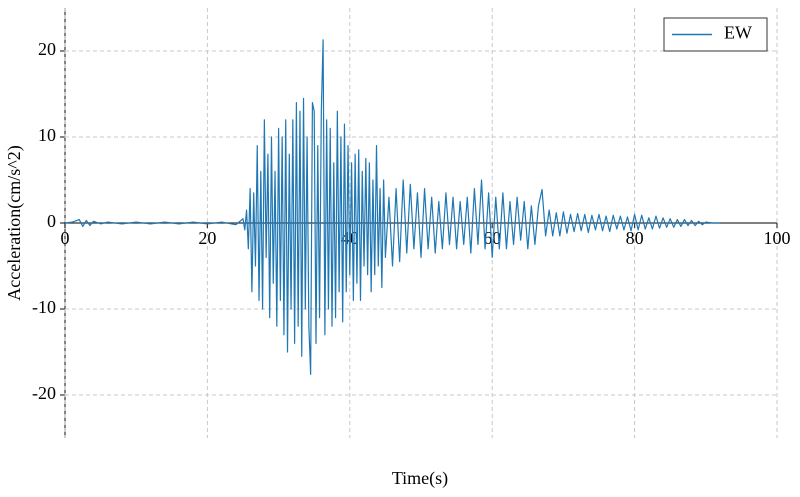 The height and width of the screenshot is (497, 800). What do you see at coordinates (51, 221) in the screenshot?
I see `y-tick-label: 0` at bounding box center [51, 221].